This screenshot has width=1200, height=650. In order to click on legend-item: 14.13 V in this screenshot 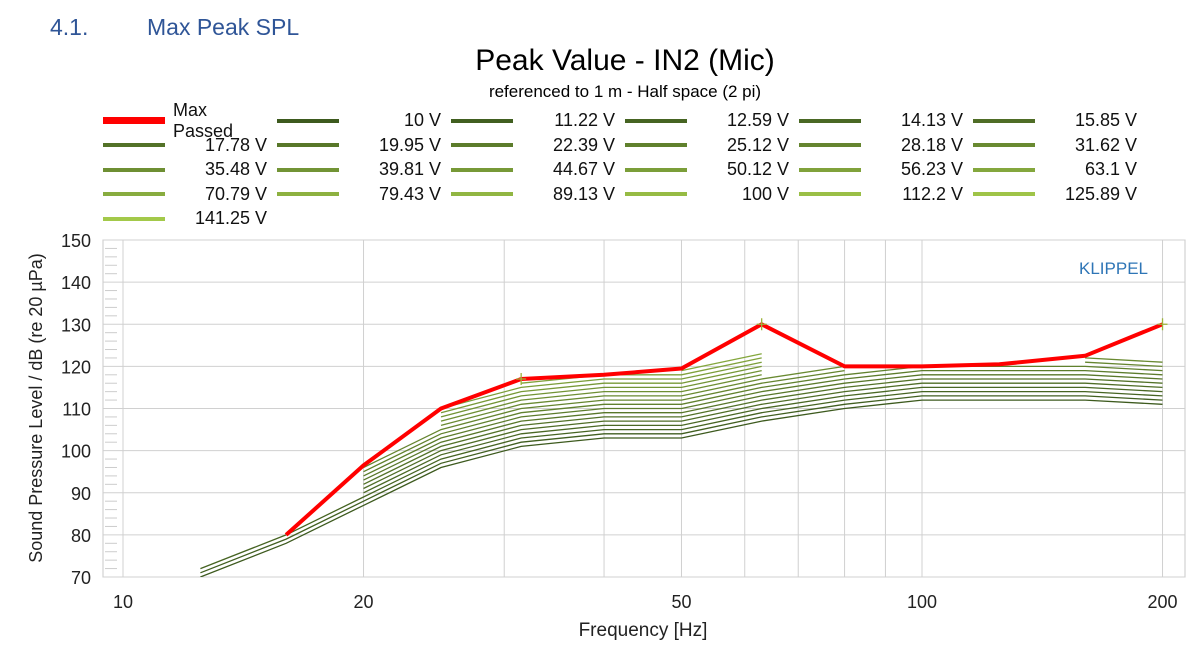, I will do `click(886, 121)`.